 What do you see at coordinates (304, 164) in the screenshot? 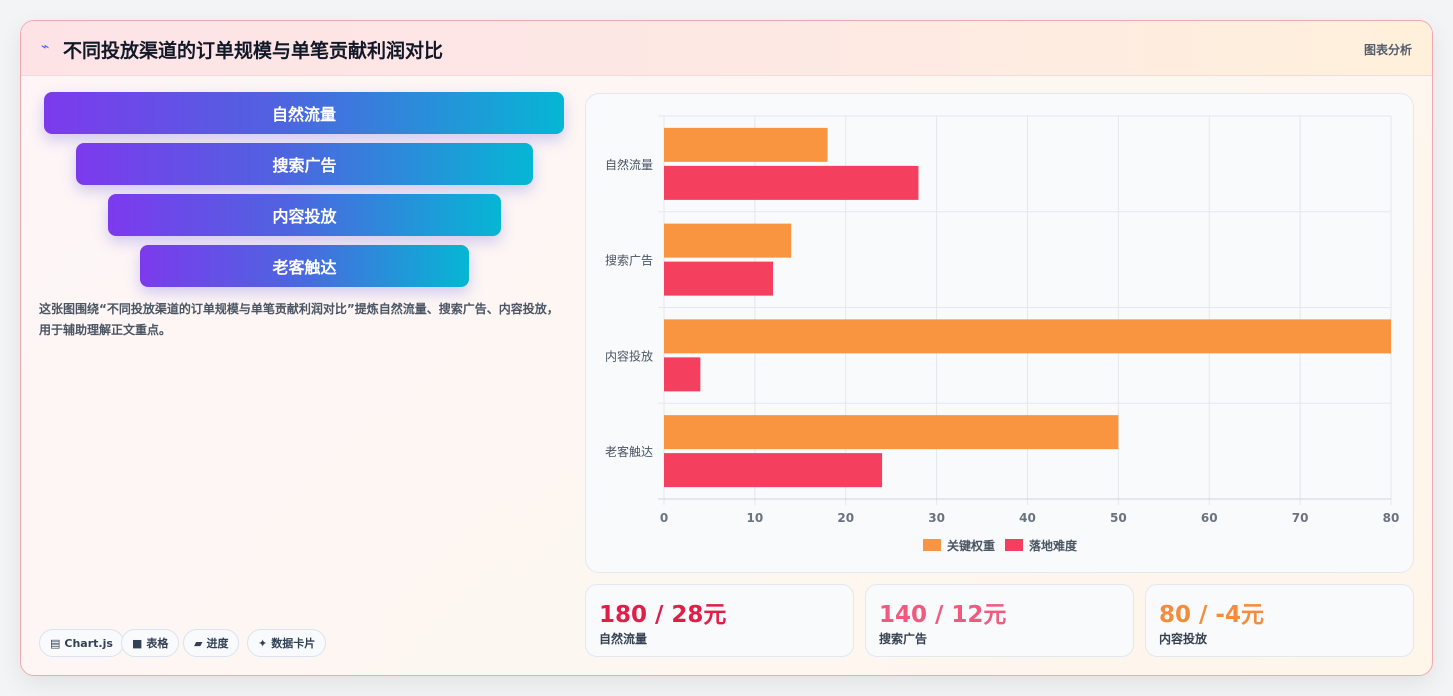
I see `funnel-step-2: 搜索广告` at bounding box center [304, 164].